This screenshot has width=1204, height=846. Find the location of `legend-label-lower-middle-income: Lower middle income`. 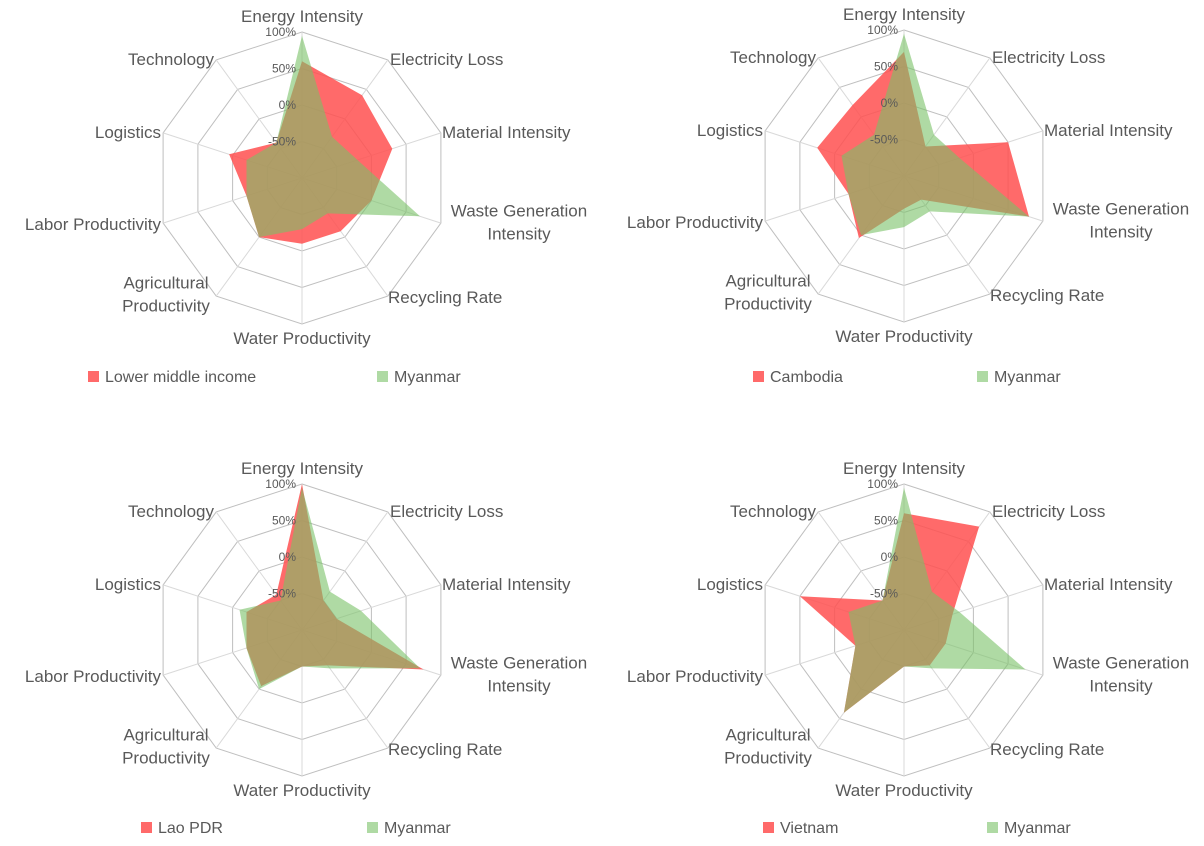

legend-label-lower-middle-income: Lower middle income is located at coordinates (180, 377).